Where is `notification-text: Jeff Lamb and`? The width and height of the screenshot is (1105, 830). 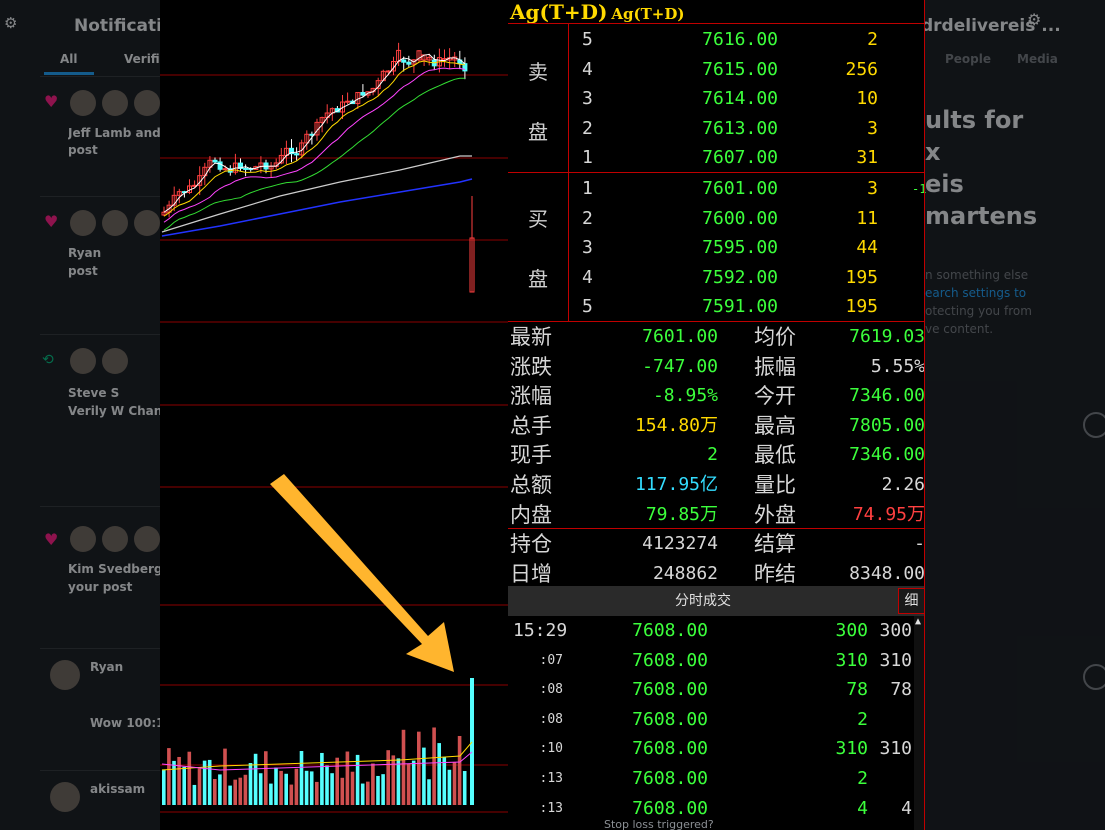
notification-text: Jeff Lamb and is located at coordinates (114, 133).